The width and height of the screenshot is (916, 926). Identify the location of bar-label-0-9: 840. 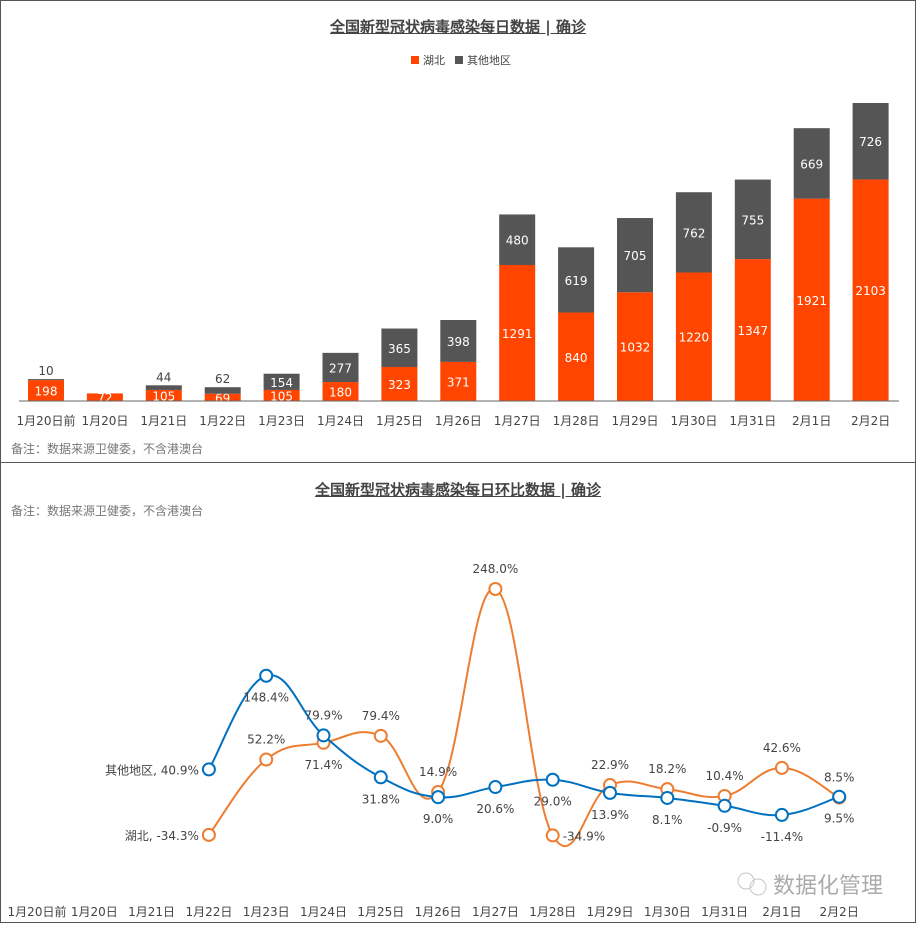
(576, 358).